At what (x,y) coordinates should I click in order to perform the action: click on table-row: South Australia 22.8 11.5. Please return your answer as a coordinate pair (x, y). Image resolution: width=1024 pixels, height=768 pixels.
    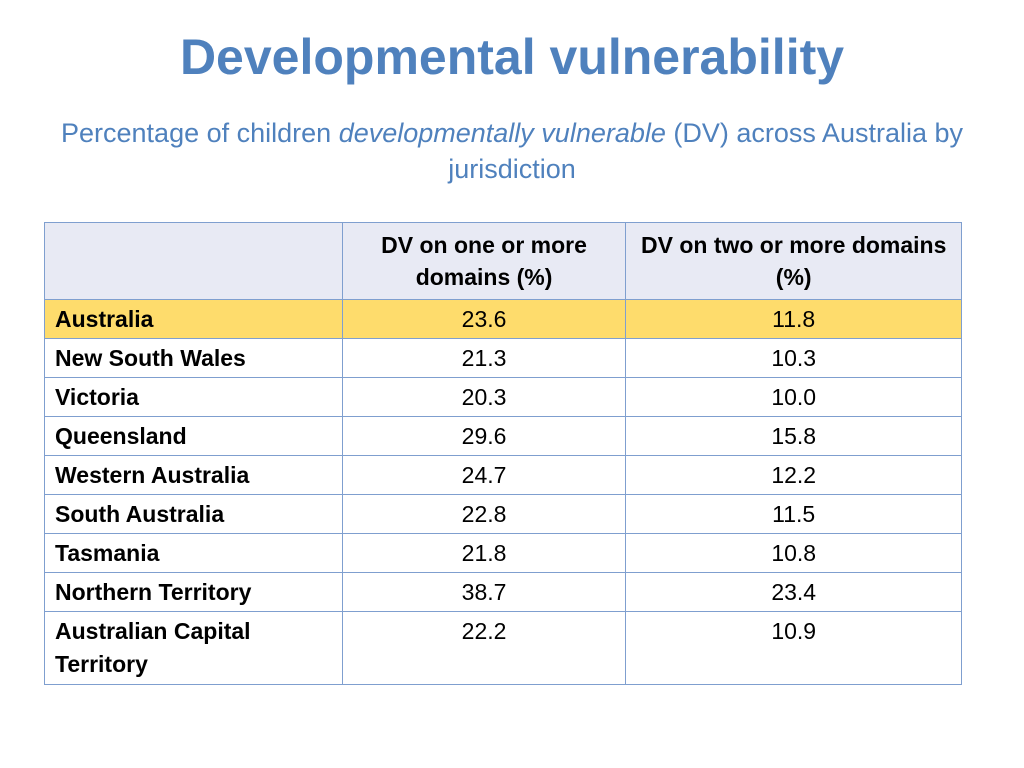
    Looking at the image, I should click on (503, 514).